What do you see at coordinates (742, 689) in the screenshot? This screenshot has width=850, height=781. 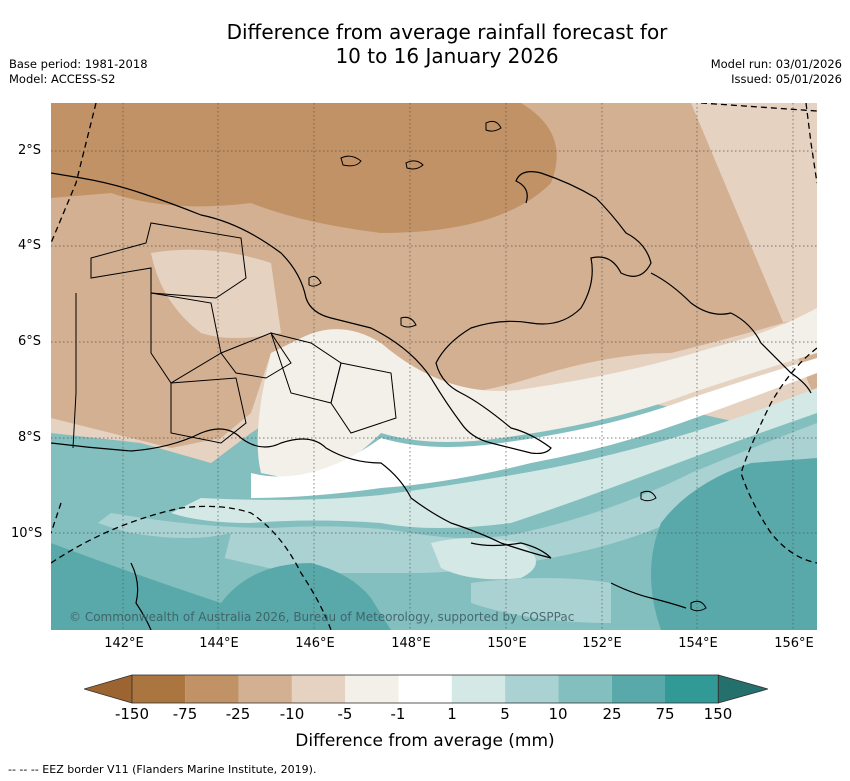 I see `colorbar-arrow-right` at bounding box center [742, 689].